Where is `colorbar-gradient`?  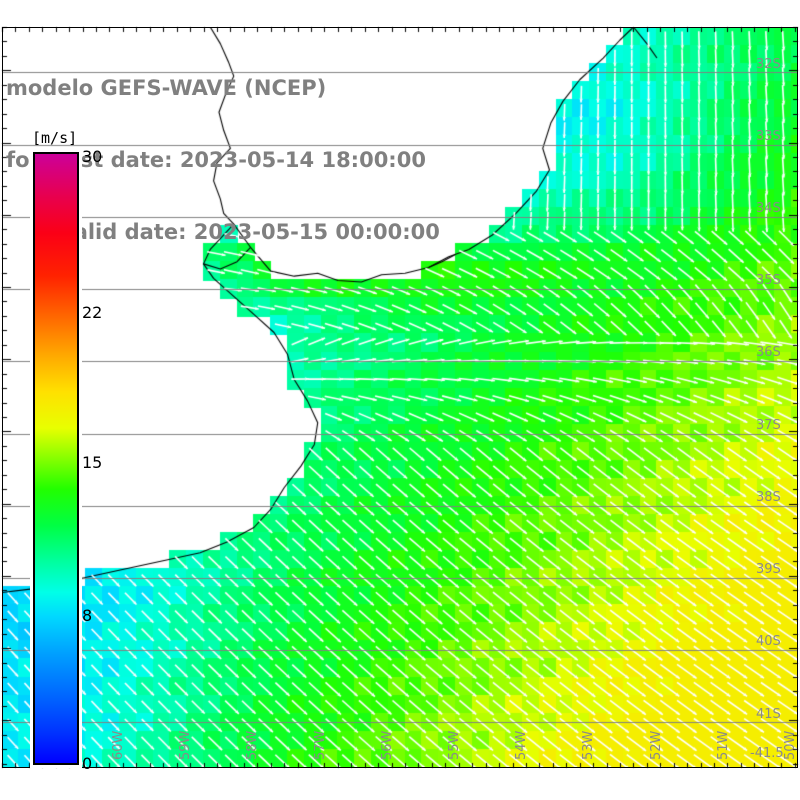 colorbar-gradient is located at coordinates (56, 458).